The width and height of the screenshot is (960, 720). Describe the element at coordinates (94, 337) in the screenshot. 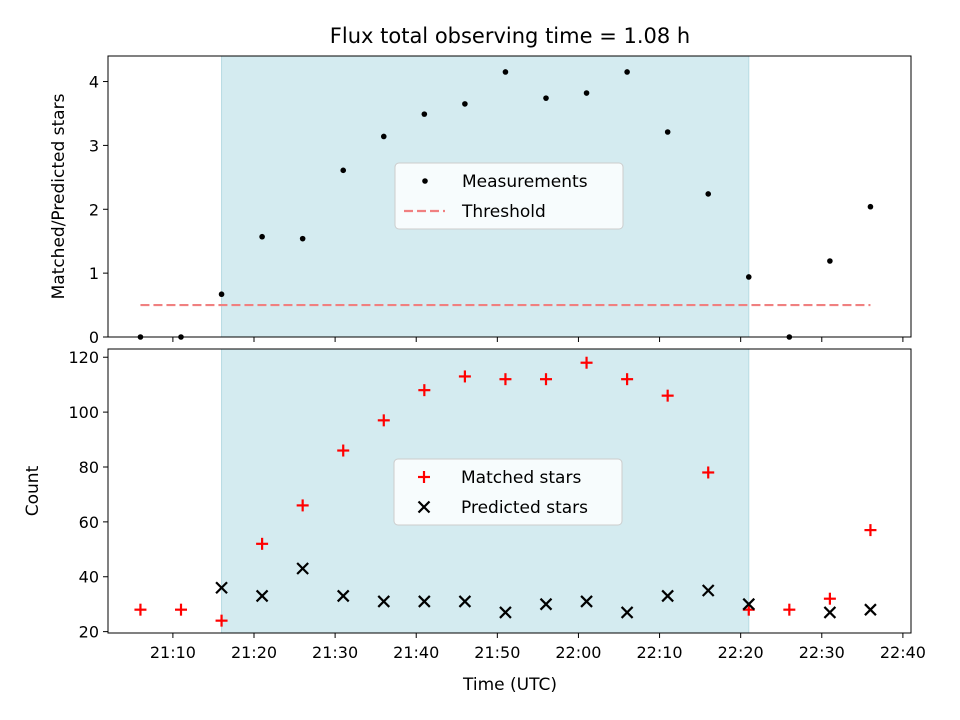

I see `y-tick-label: 0` at that location.